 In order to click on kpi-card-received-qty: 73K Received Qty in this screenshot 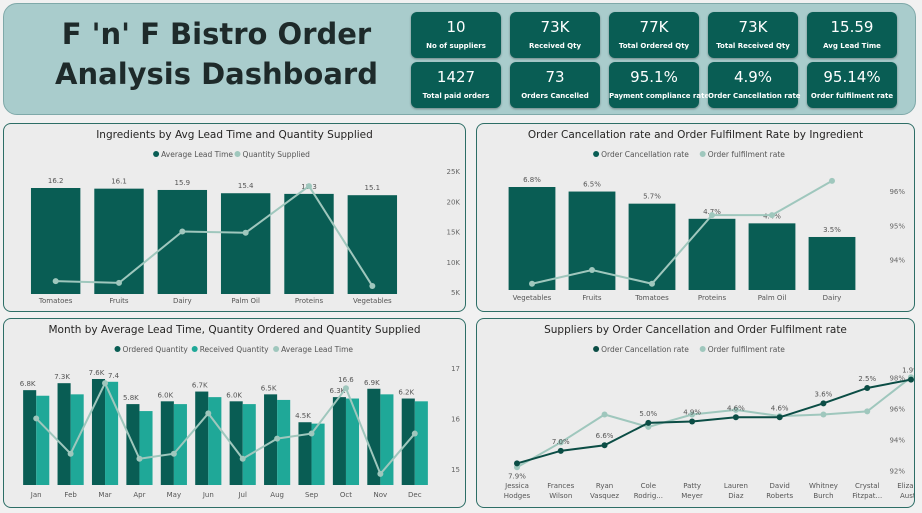, I will do `click(555, 35)`.